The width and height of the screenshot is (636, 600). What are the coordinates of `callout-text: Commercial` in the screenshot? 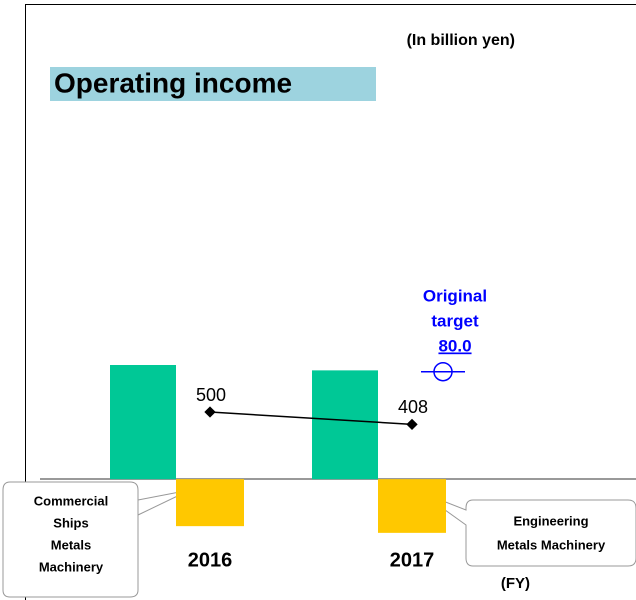 It's located at (71, 500).